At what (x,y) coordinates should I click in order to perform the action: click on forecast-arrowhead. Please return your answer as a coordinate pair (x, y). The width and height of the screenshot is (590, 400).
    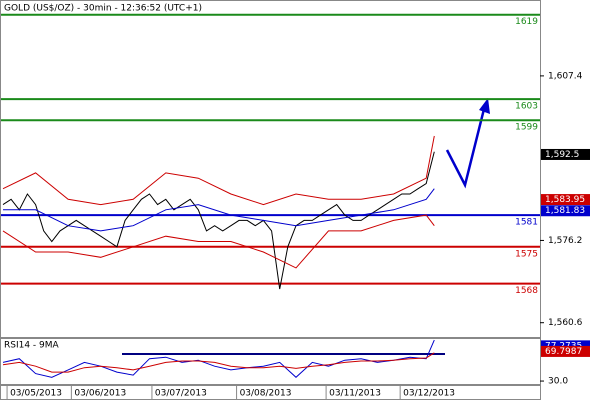
    Looking at the image, I should click on (484, 106).